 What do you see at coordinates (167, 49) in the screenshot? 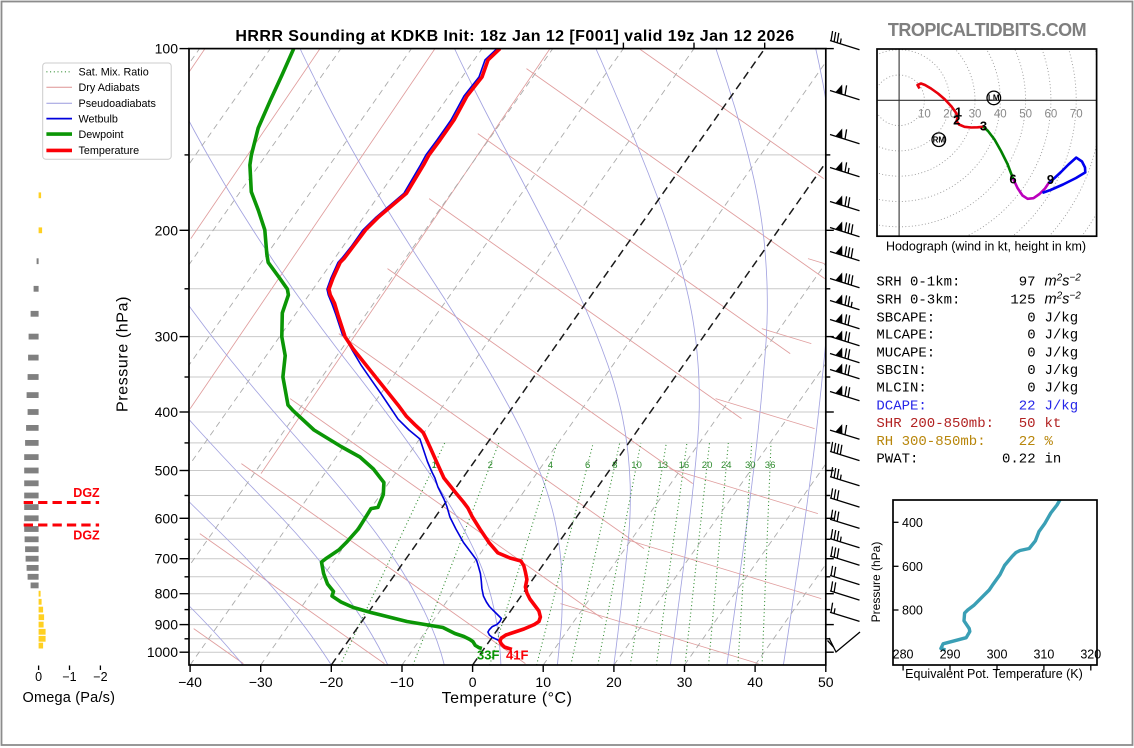
I see `svg-text: 100` at bounding box center [167, 49].